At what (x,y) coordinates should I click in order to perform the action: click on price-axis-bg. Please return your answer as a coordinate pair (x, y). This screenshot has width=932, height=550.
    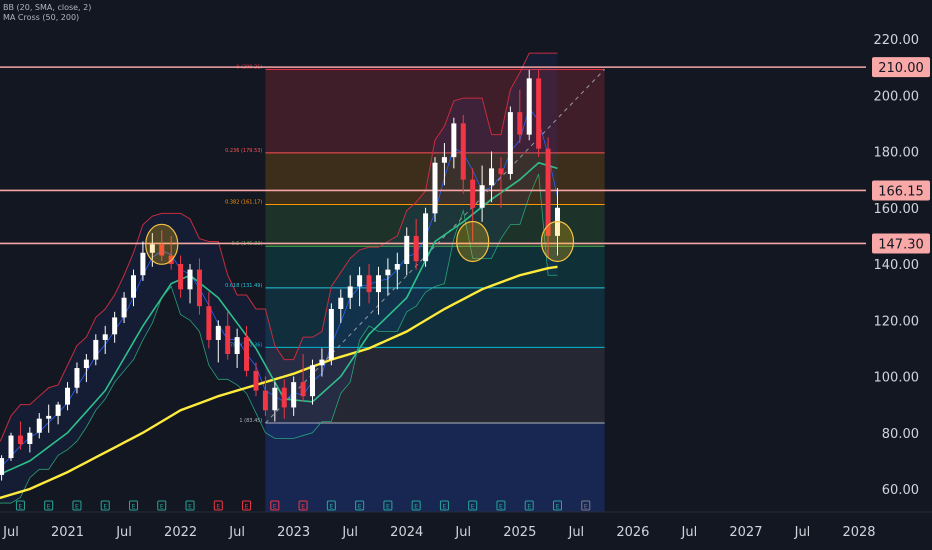
    Looking at the image, I should click on (899, 256).